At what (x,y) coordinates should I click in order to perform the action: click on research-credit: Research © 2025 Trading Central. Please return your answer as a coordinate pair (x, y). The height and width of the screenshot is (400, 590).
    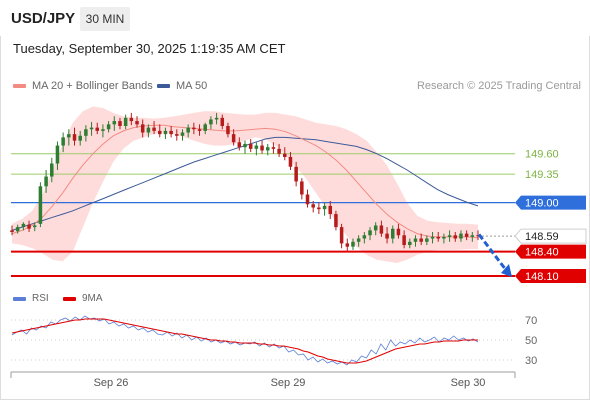
    Looking at the image, I should click on (498, 86).